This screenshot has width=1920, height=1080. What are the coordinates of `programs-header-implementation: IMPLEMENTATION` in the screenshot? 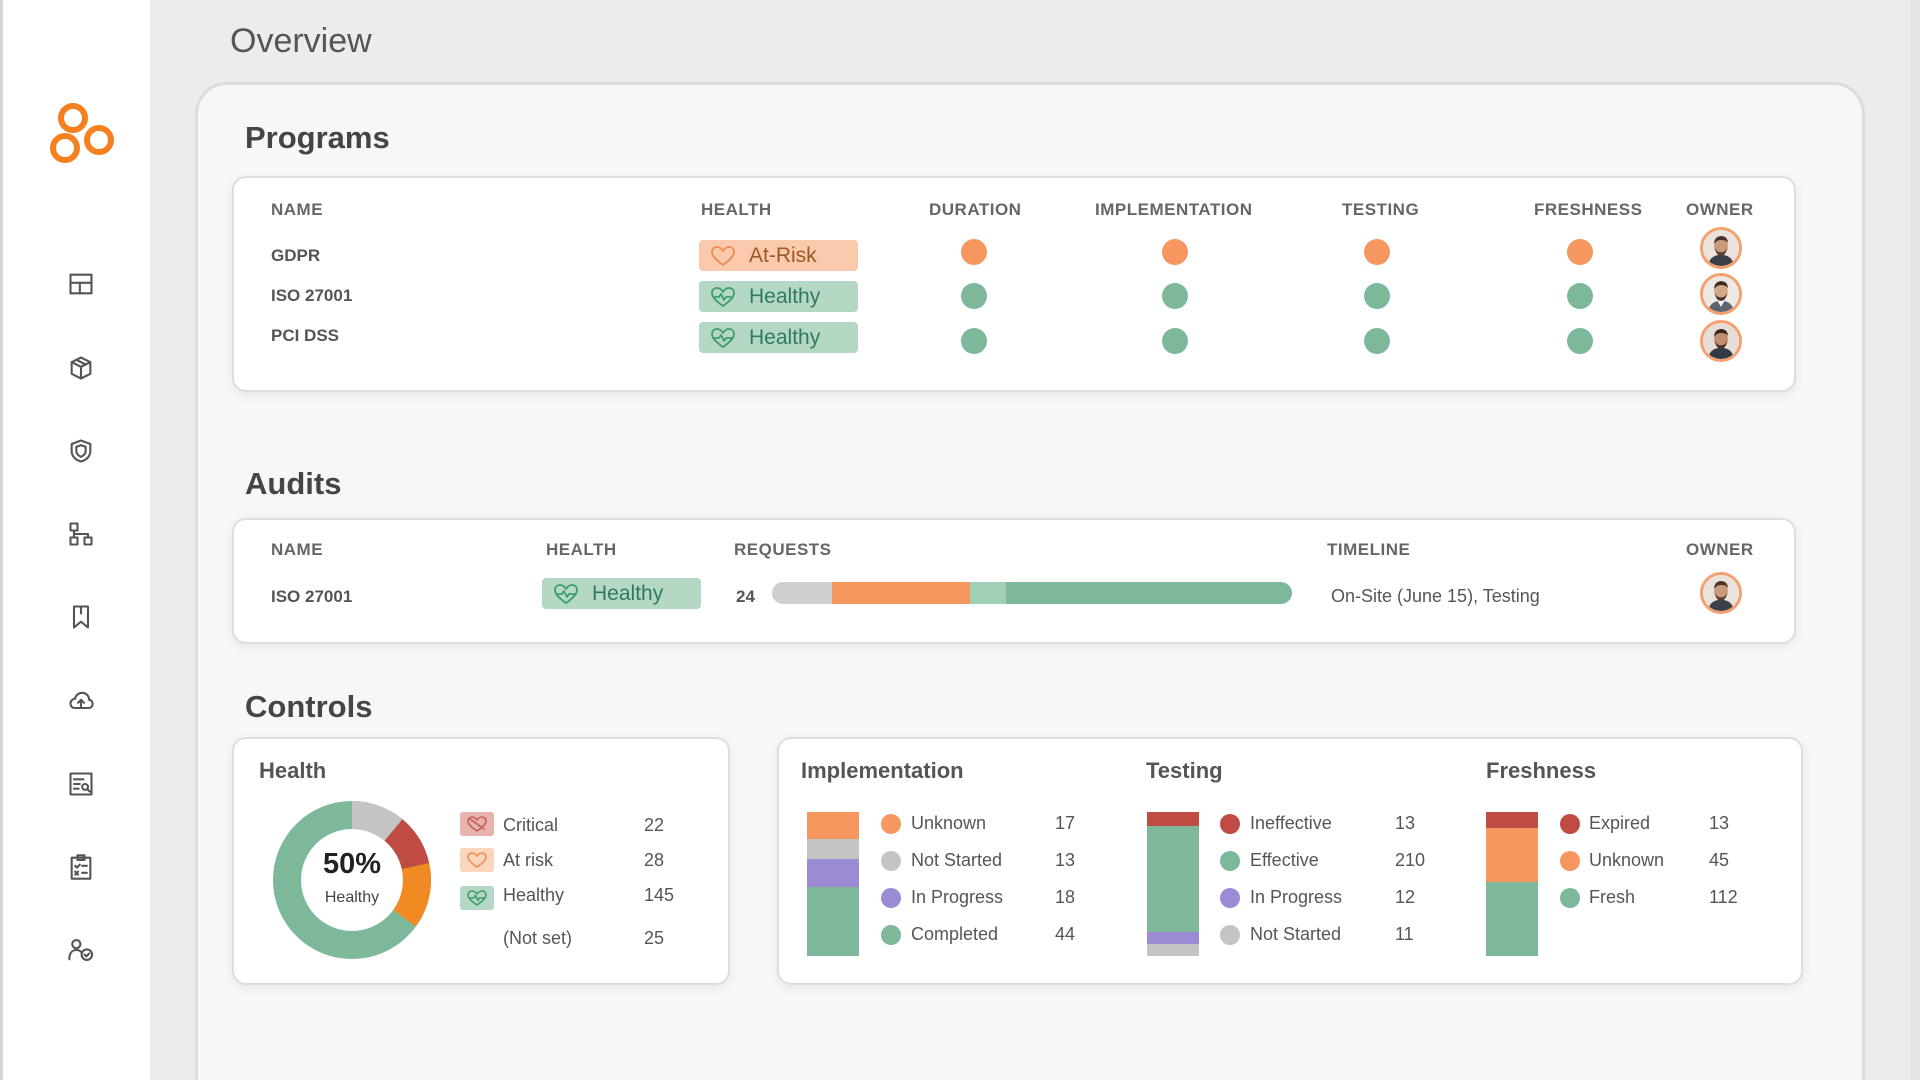 It's located at (1174, 209).